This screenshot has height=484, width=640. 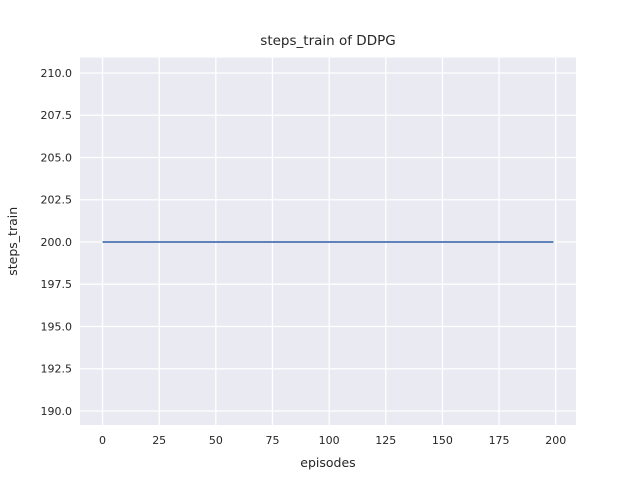 What do you see at coordinates (57, 73) in the screenshot?
I see `y-tick-label: 210.0` at bounding box center [57, 73].